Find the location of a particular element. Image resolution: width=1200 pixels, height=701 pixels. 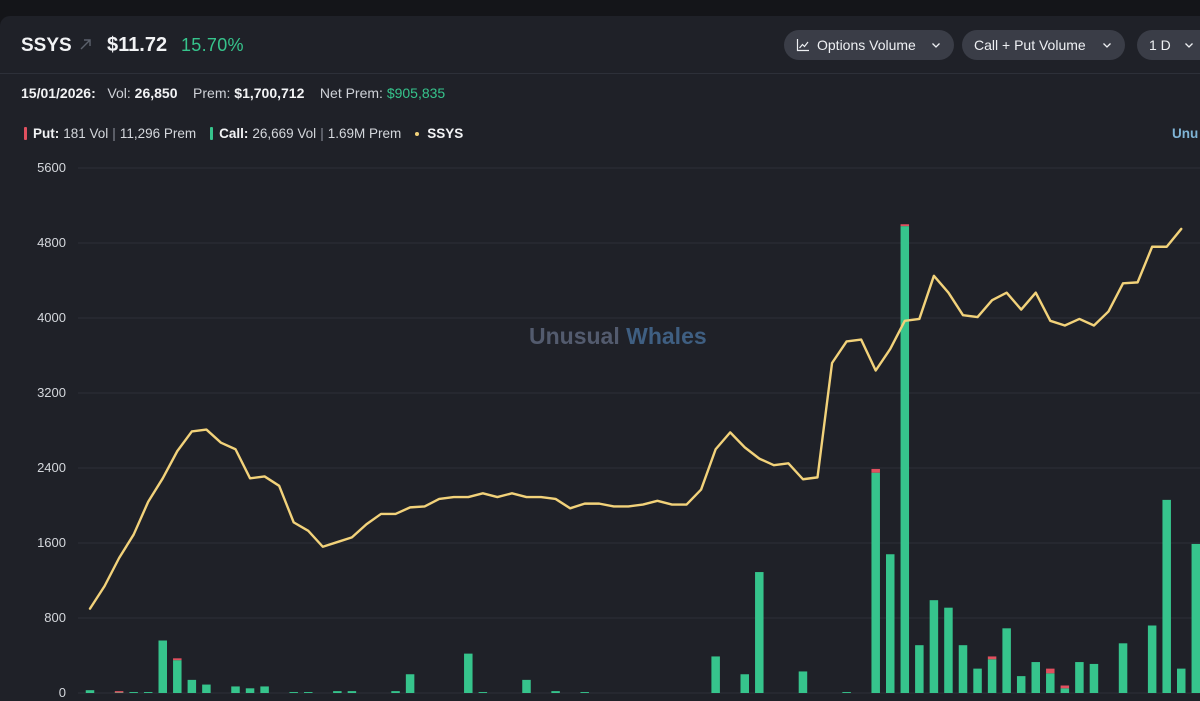

legend-put-prem: 11,296 Prem is located at coordinates (158, 133).